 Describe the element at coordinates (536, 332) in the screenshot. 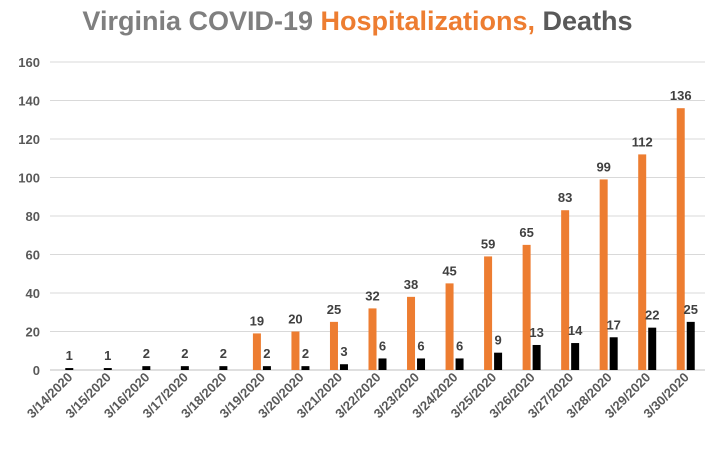

I see `data-label-deaths: 13` at that location.